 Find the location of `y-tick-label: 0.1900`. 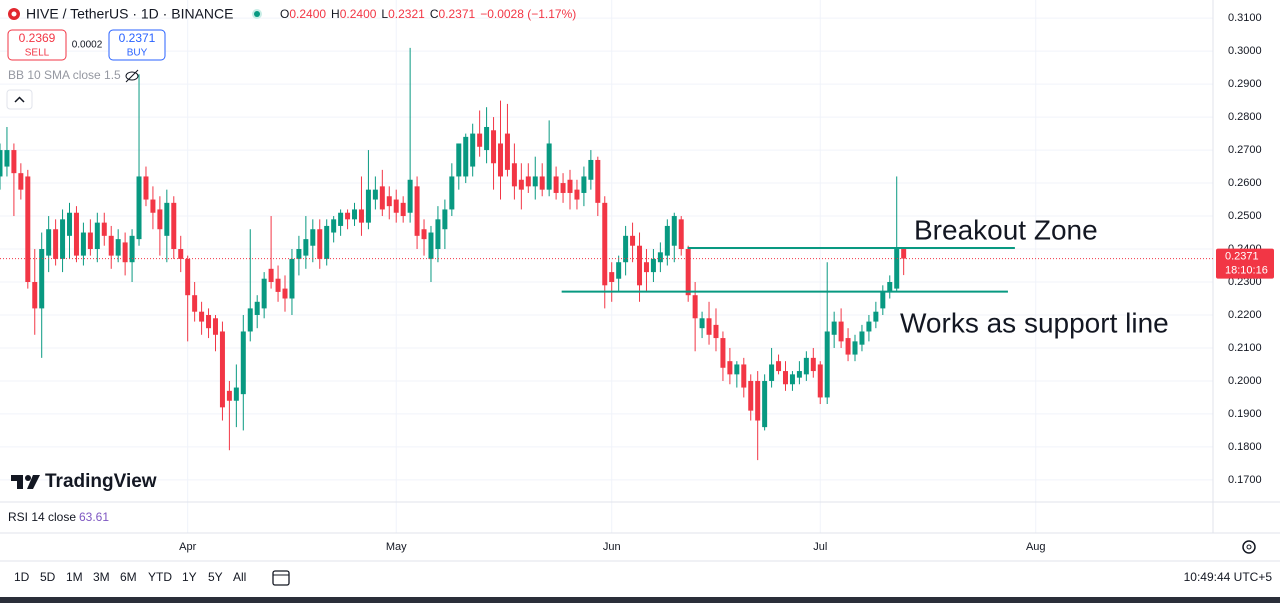

y-tick-label: 0.1900 is located at coordinates (1245, 414).